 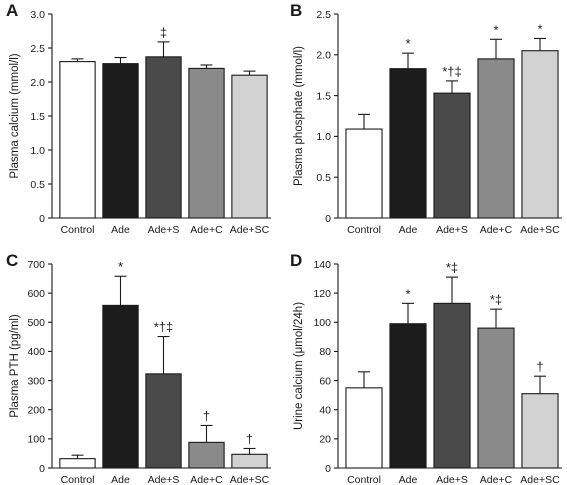 What do you see at coordinates (12, 260) in the screenshot?
I see `panel-letter: C` at bounding box center [12, 260].